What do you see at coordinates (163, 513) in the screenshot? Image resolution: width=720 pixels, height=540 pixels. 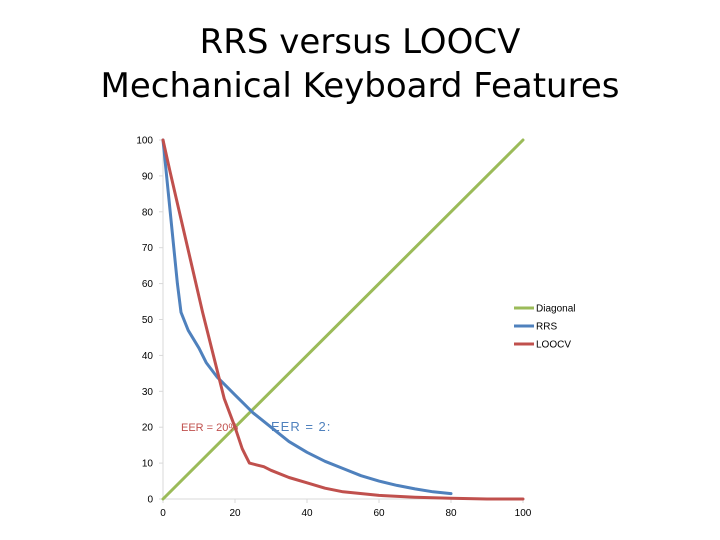 I see `x-tick-label: 0` at bounding box center [163, 513].